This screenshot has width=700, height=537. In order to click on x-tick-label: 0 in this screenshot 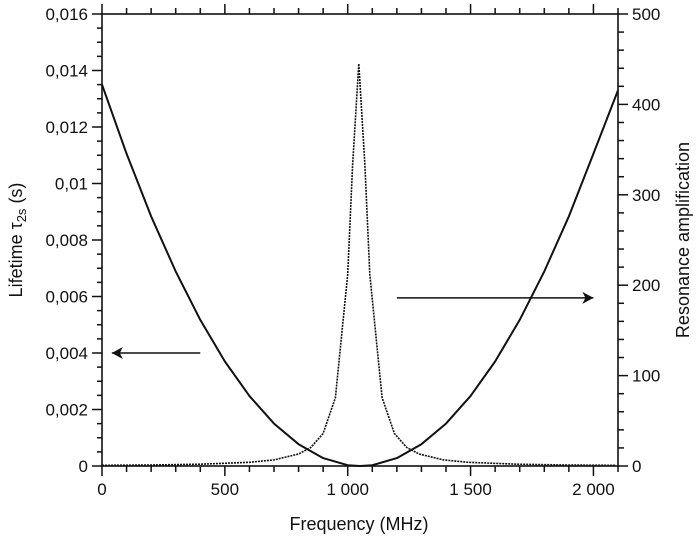, I will do `click(101, 489)`.